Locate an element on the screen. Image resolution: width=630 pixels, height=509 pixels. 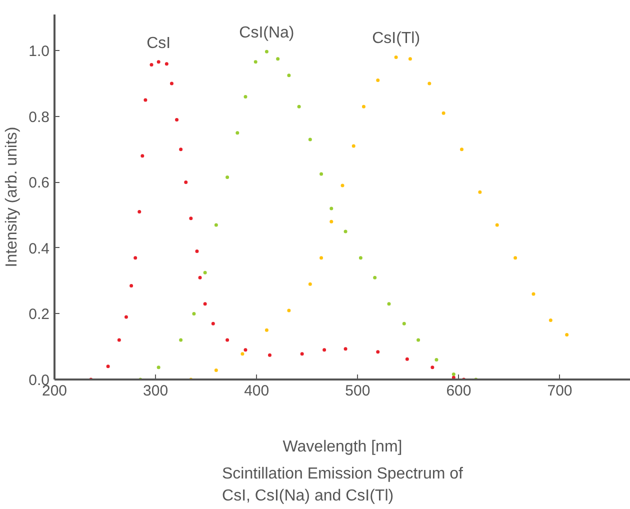
y-tick-label: 0.2 is located at coordinates (39, 315).